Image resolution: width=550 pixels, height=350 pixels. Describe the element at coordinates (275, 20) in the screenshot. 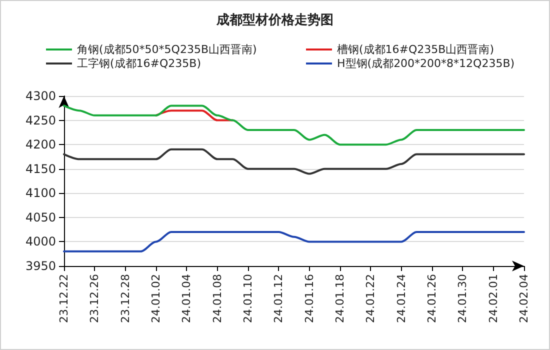

I see `chart-title: 成都型材价格走势图` at that location.